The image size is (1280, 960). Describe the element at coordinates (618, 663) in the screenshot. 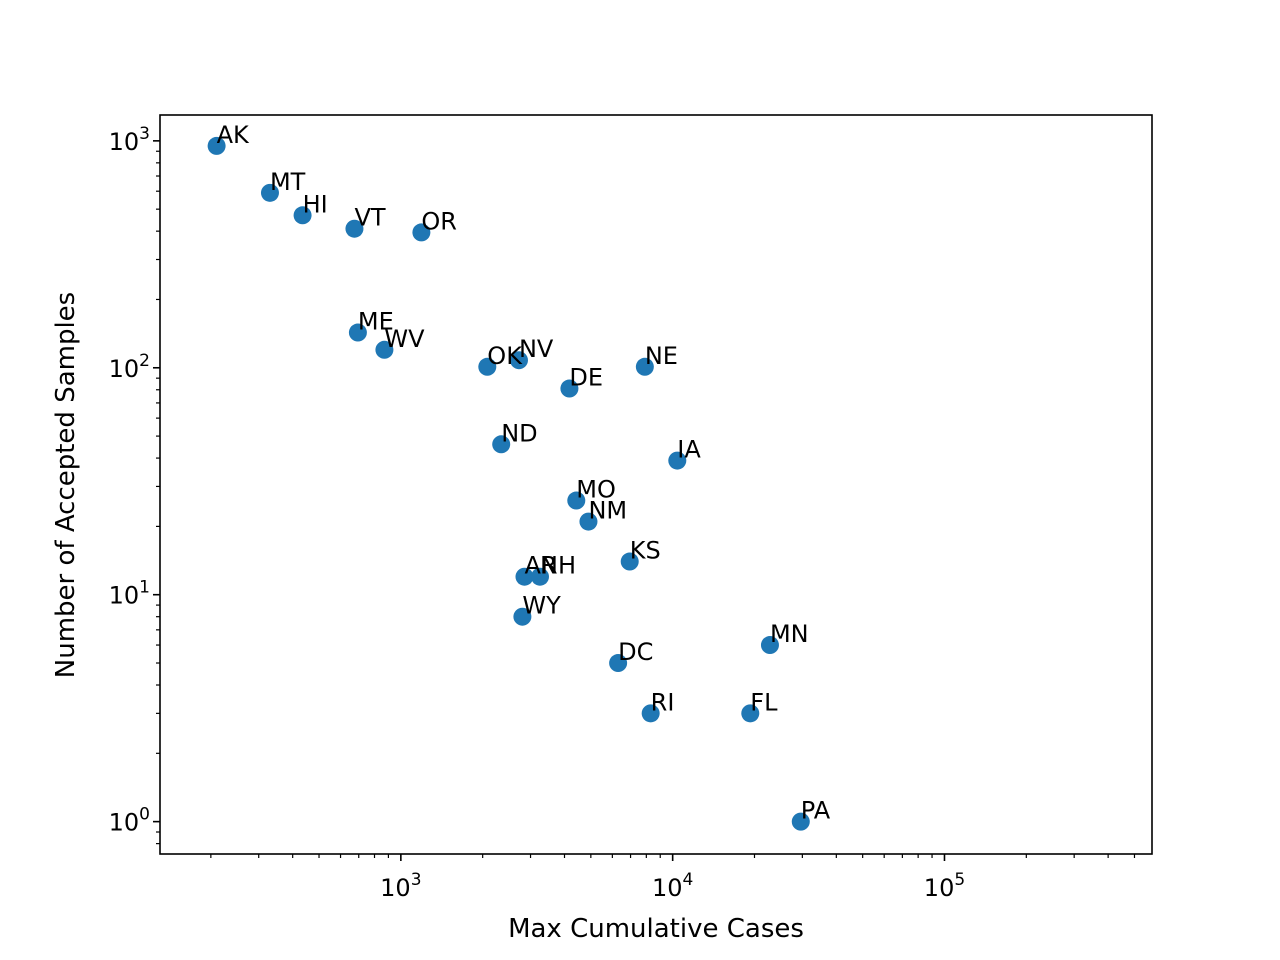

I see `data-point-dc` at that location.